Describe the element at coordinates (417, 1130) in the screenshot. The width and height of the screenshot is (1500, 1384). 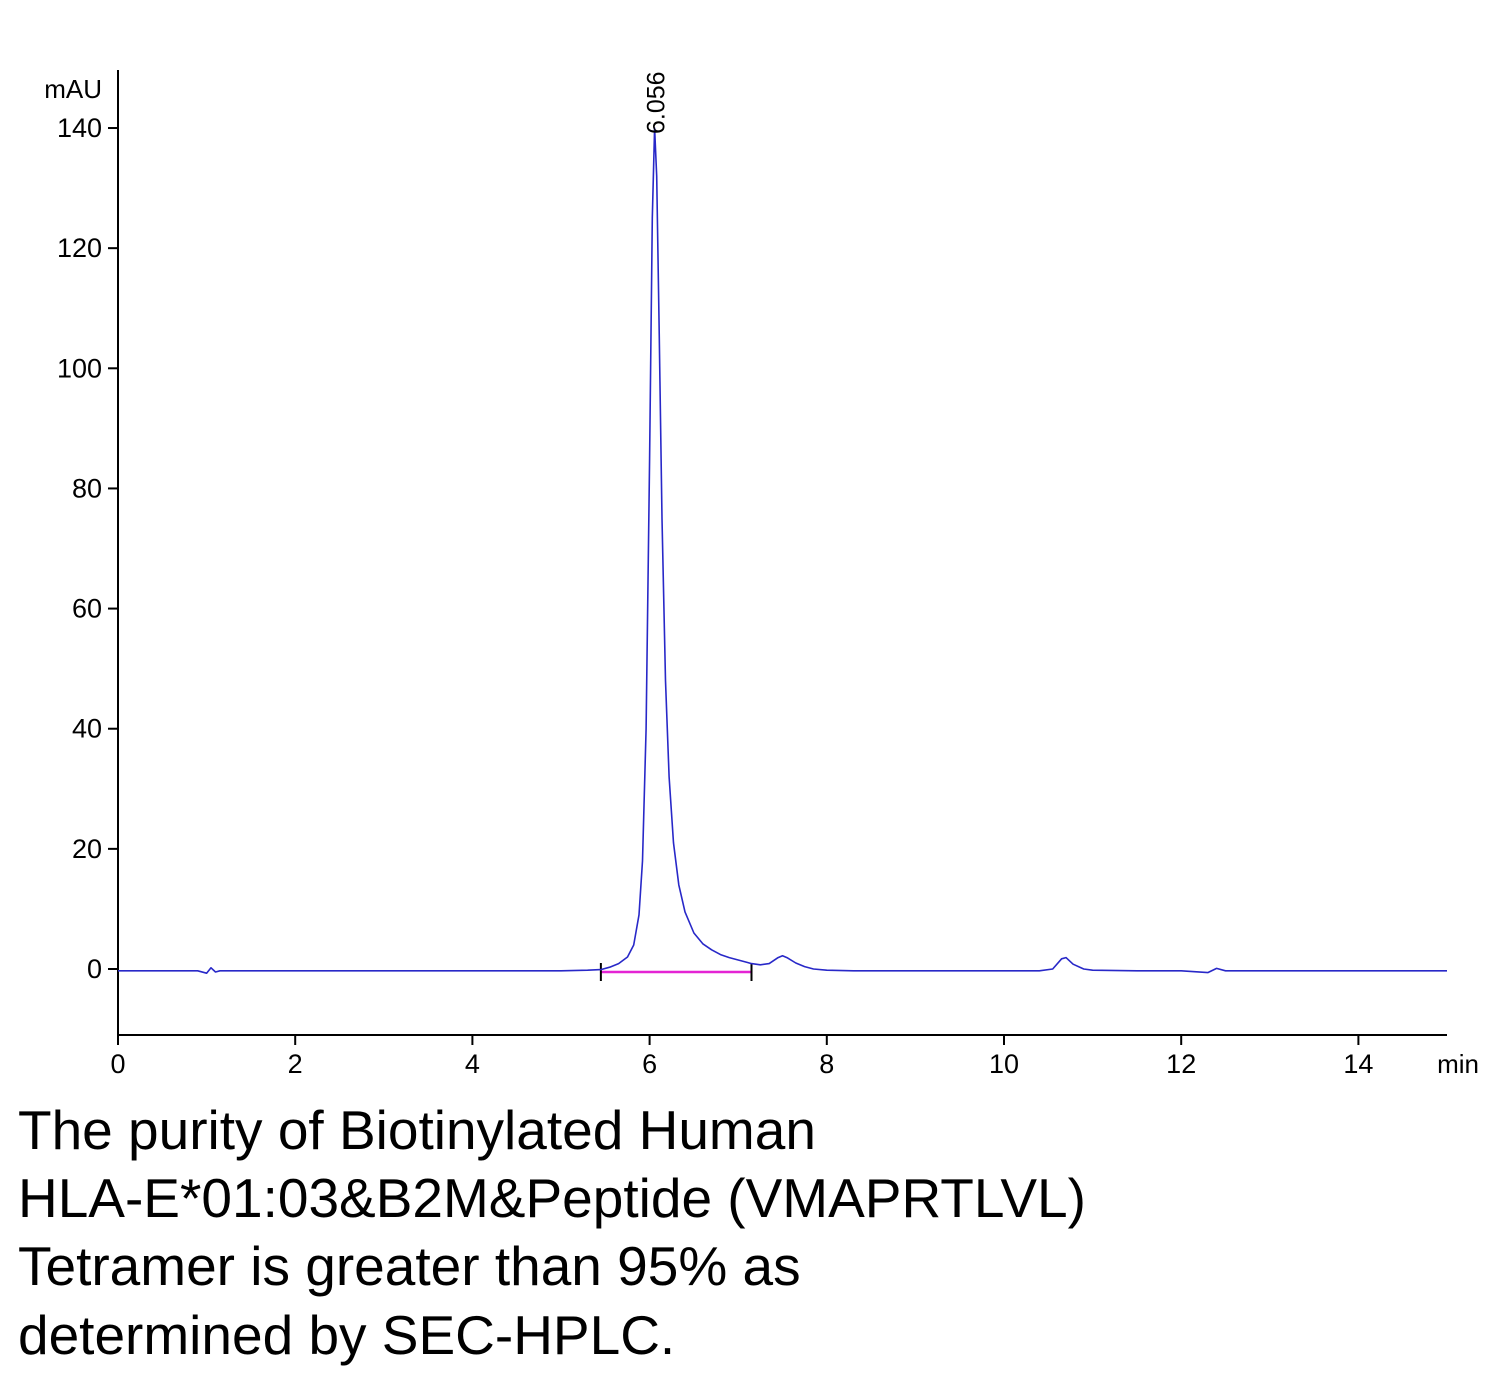
I see `caption-line-1: The purity of Biotinylated Human` at that location.